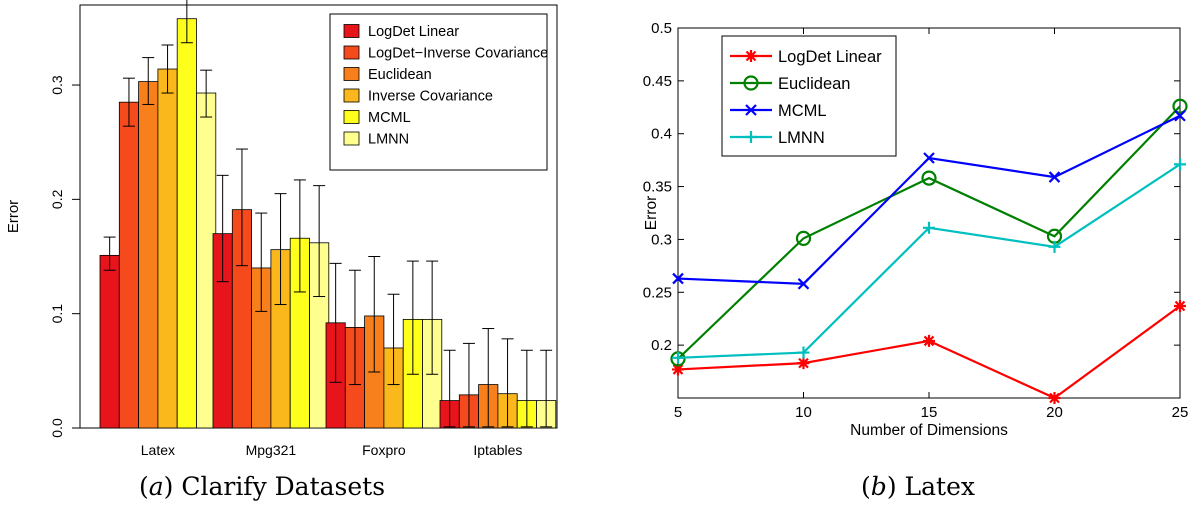 The image size is (1188, 527). What do you see at coordinates (430, 97) in the screenshot?
I see `legend-label-a: Inverse Covariance` at bounding box center [430, 97].